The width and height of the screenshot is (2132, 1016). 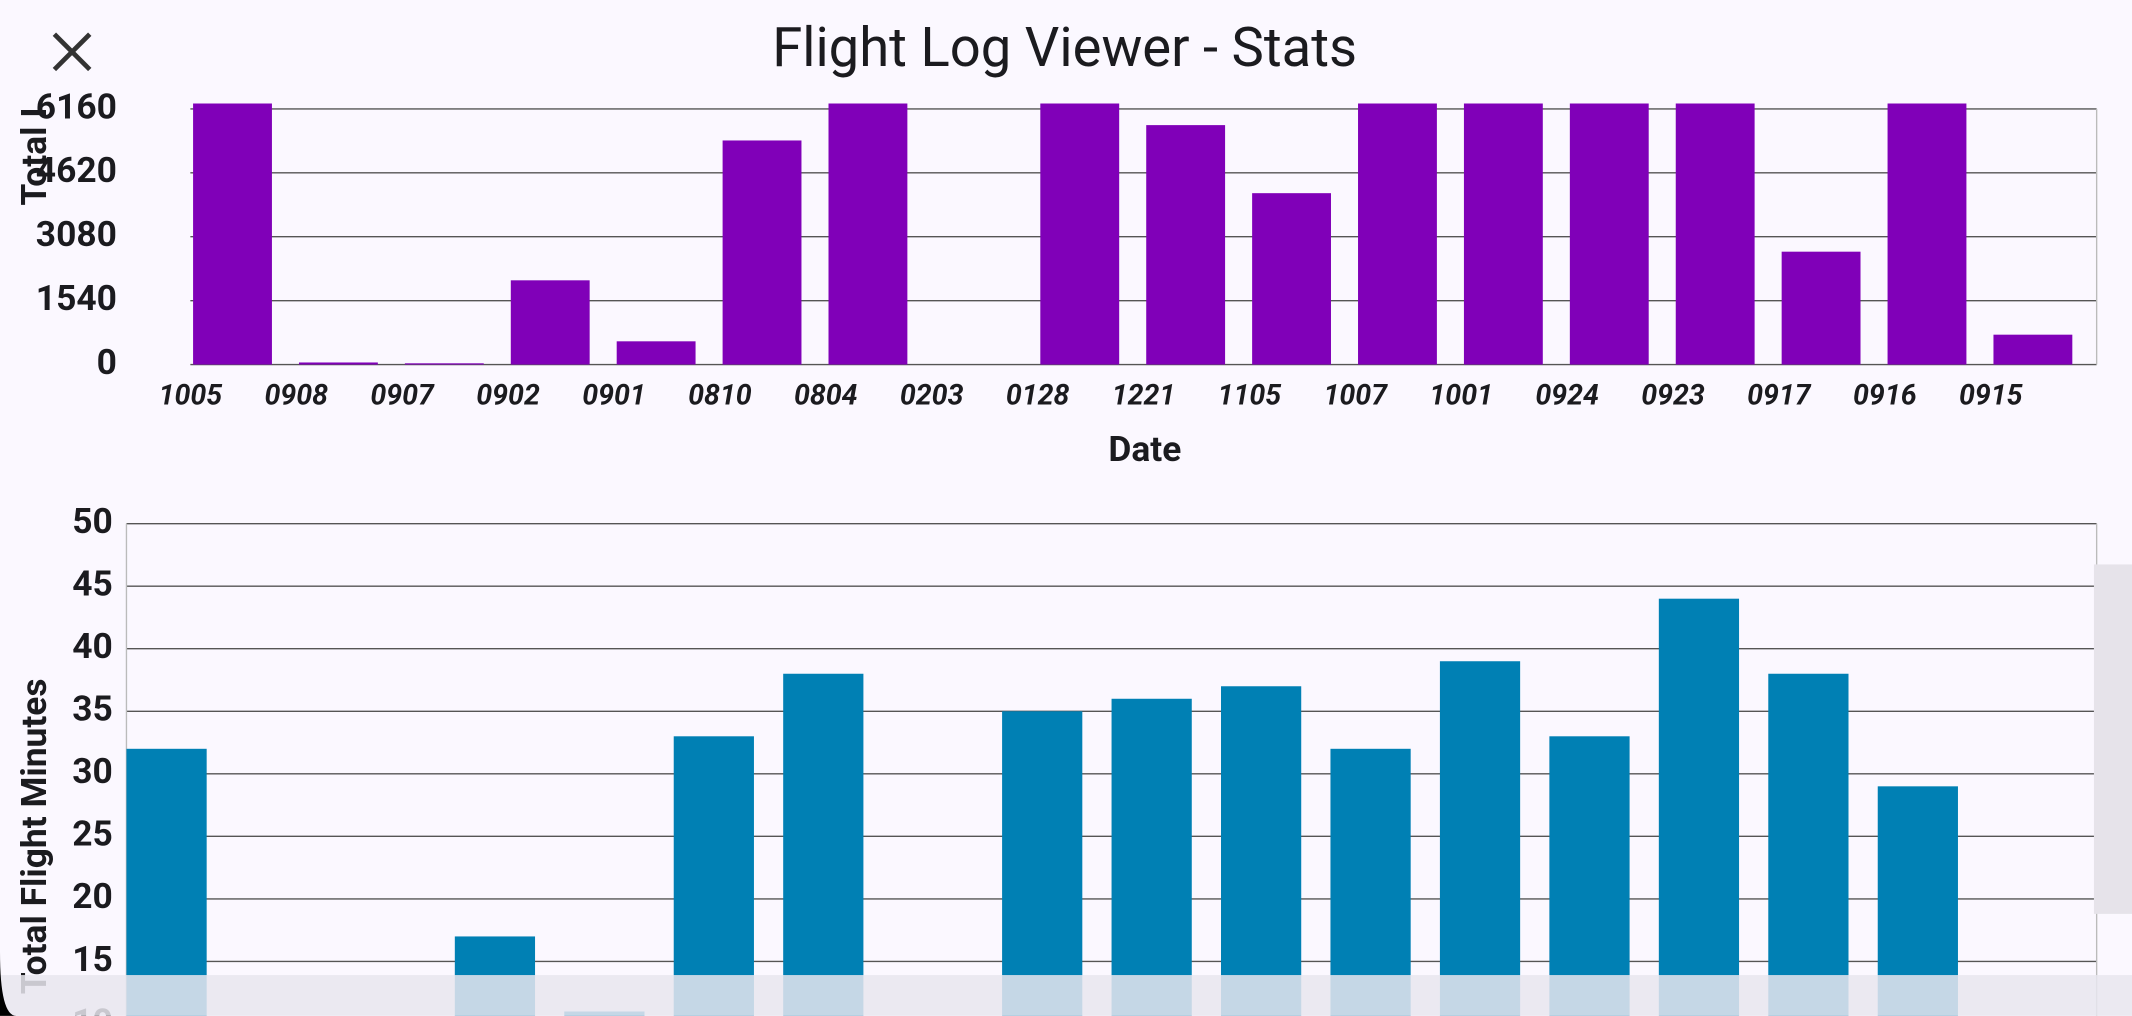 I want to click on x-tick-label: 0923, so click(x=1673, y=395).